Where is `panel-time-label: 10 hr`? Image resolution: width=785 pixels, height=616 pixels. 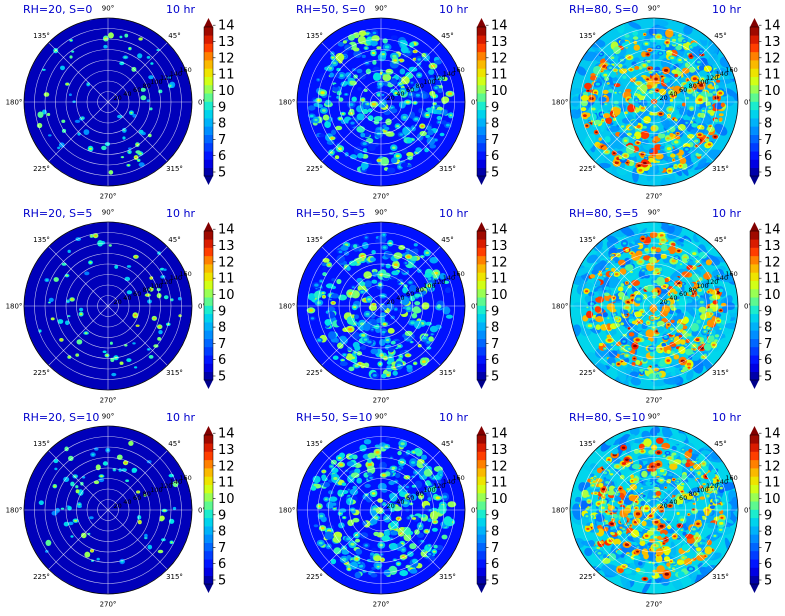 panel-time-label: 10 hr is located at coordinates (726, 213).